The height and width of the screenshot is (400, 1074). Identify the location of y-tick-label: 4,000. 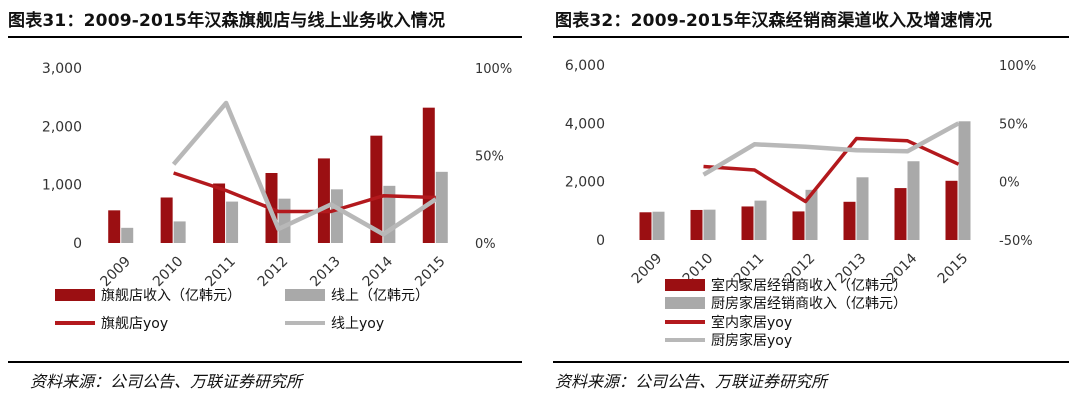
(585, 124).